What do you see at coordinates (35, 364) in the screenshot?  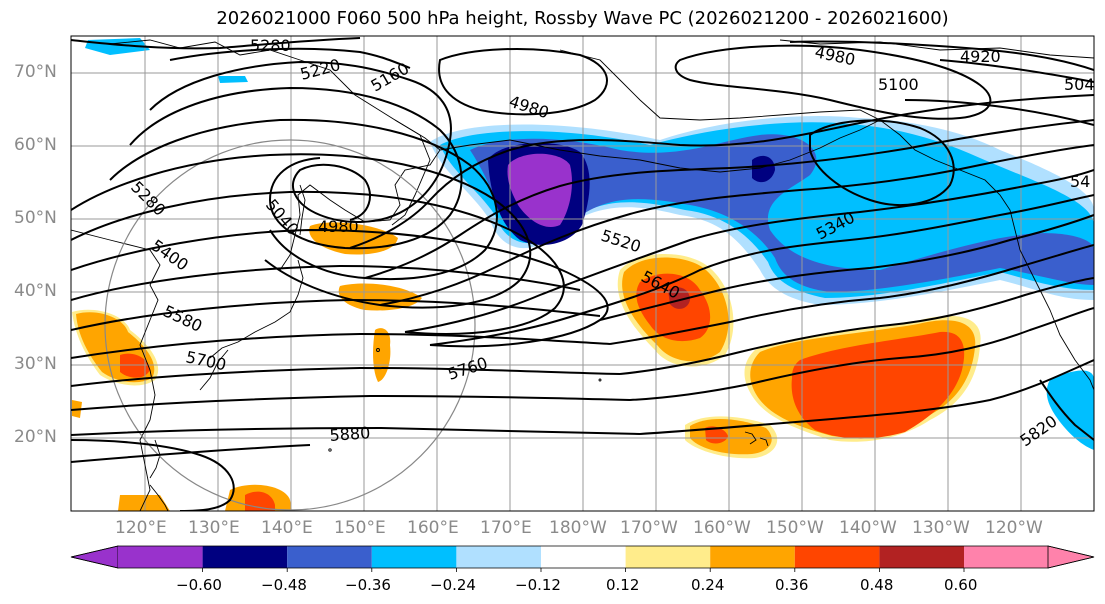 I see `lat-label: 30°N` at bounding box center [35, 364].